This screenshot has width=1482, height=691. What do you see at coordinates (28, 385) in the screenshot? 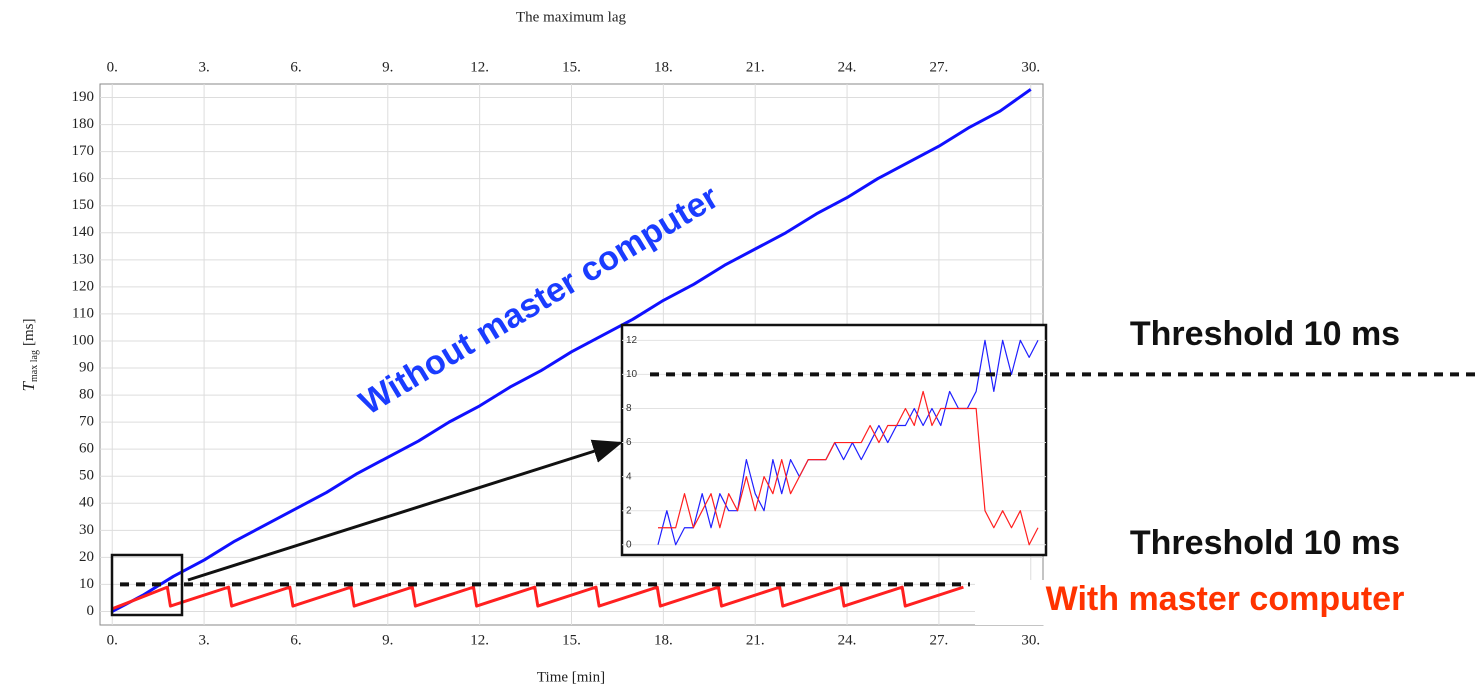
I see `y-label-symbol: T` at bounding box center [28, 385].